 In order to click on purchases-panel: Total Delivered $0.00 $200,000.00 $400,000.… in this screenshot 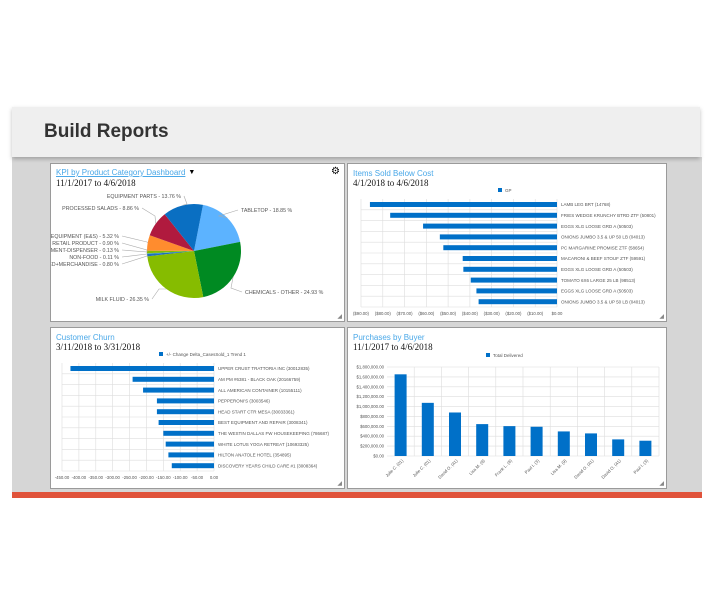, I will do `click(507, 408)`.